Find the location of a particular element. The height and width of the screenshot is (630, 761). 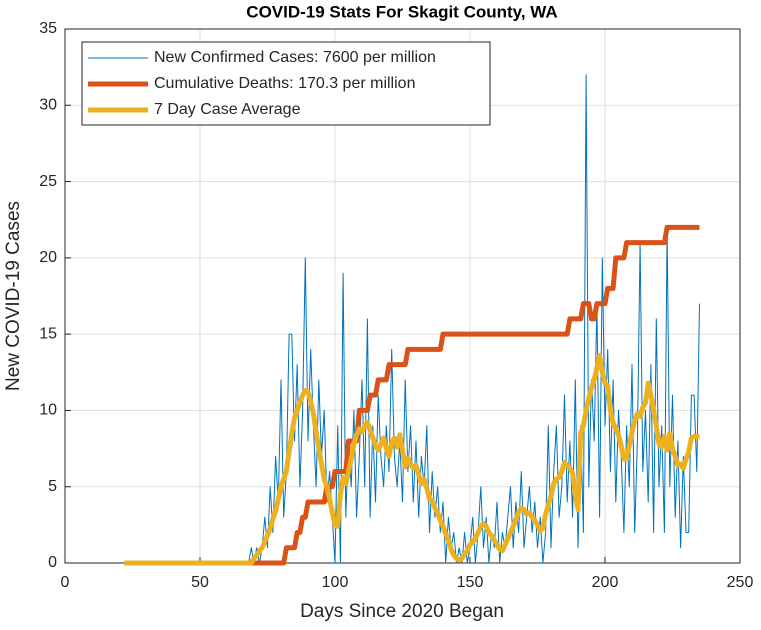

x-tick-label: 100 is located at coordinates (335, 582).